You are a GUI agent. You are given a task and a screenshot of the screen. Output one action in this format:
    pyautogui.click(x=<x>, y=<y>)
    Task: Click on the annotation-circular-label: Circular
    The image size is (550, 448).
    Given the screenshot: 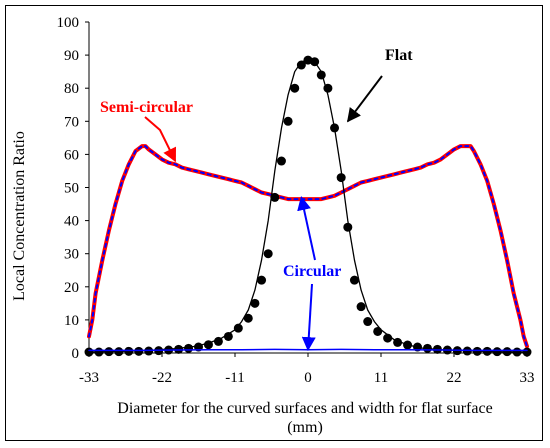 What is the action you would take?
    pyautogui.click(x=312, y=271)
    